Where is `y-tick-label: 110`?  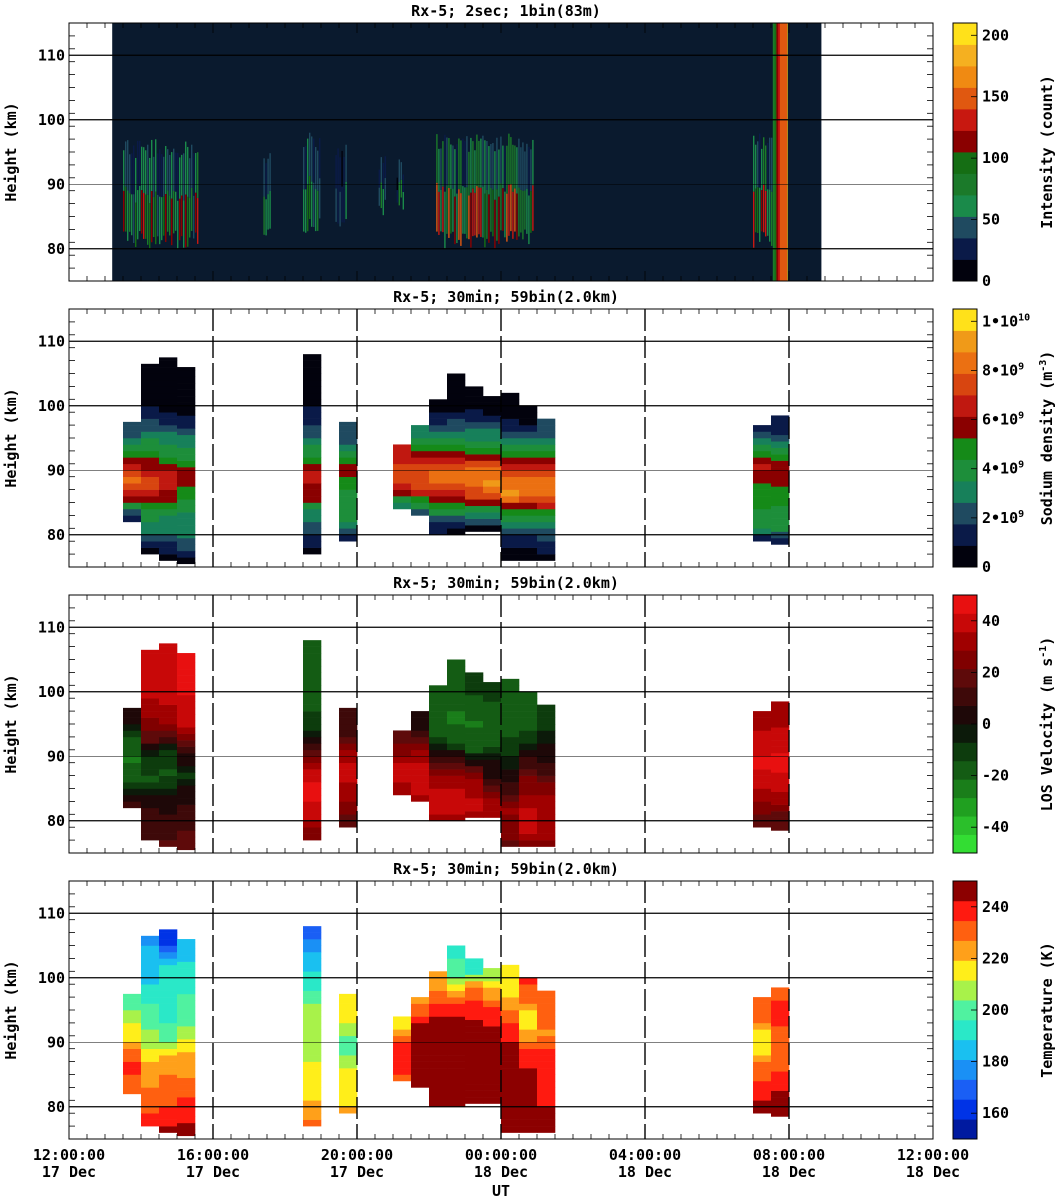
y-tick-label: 110 is located at coordinates (51, 913).